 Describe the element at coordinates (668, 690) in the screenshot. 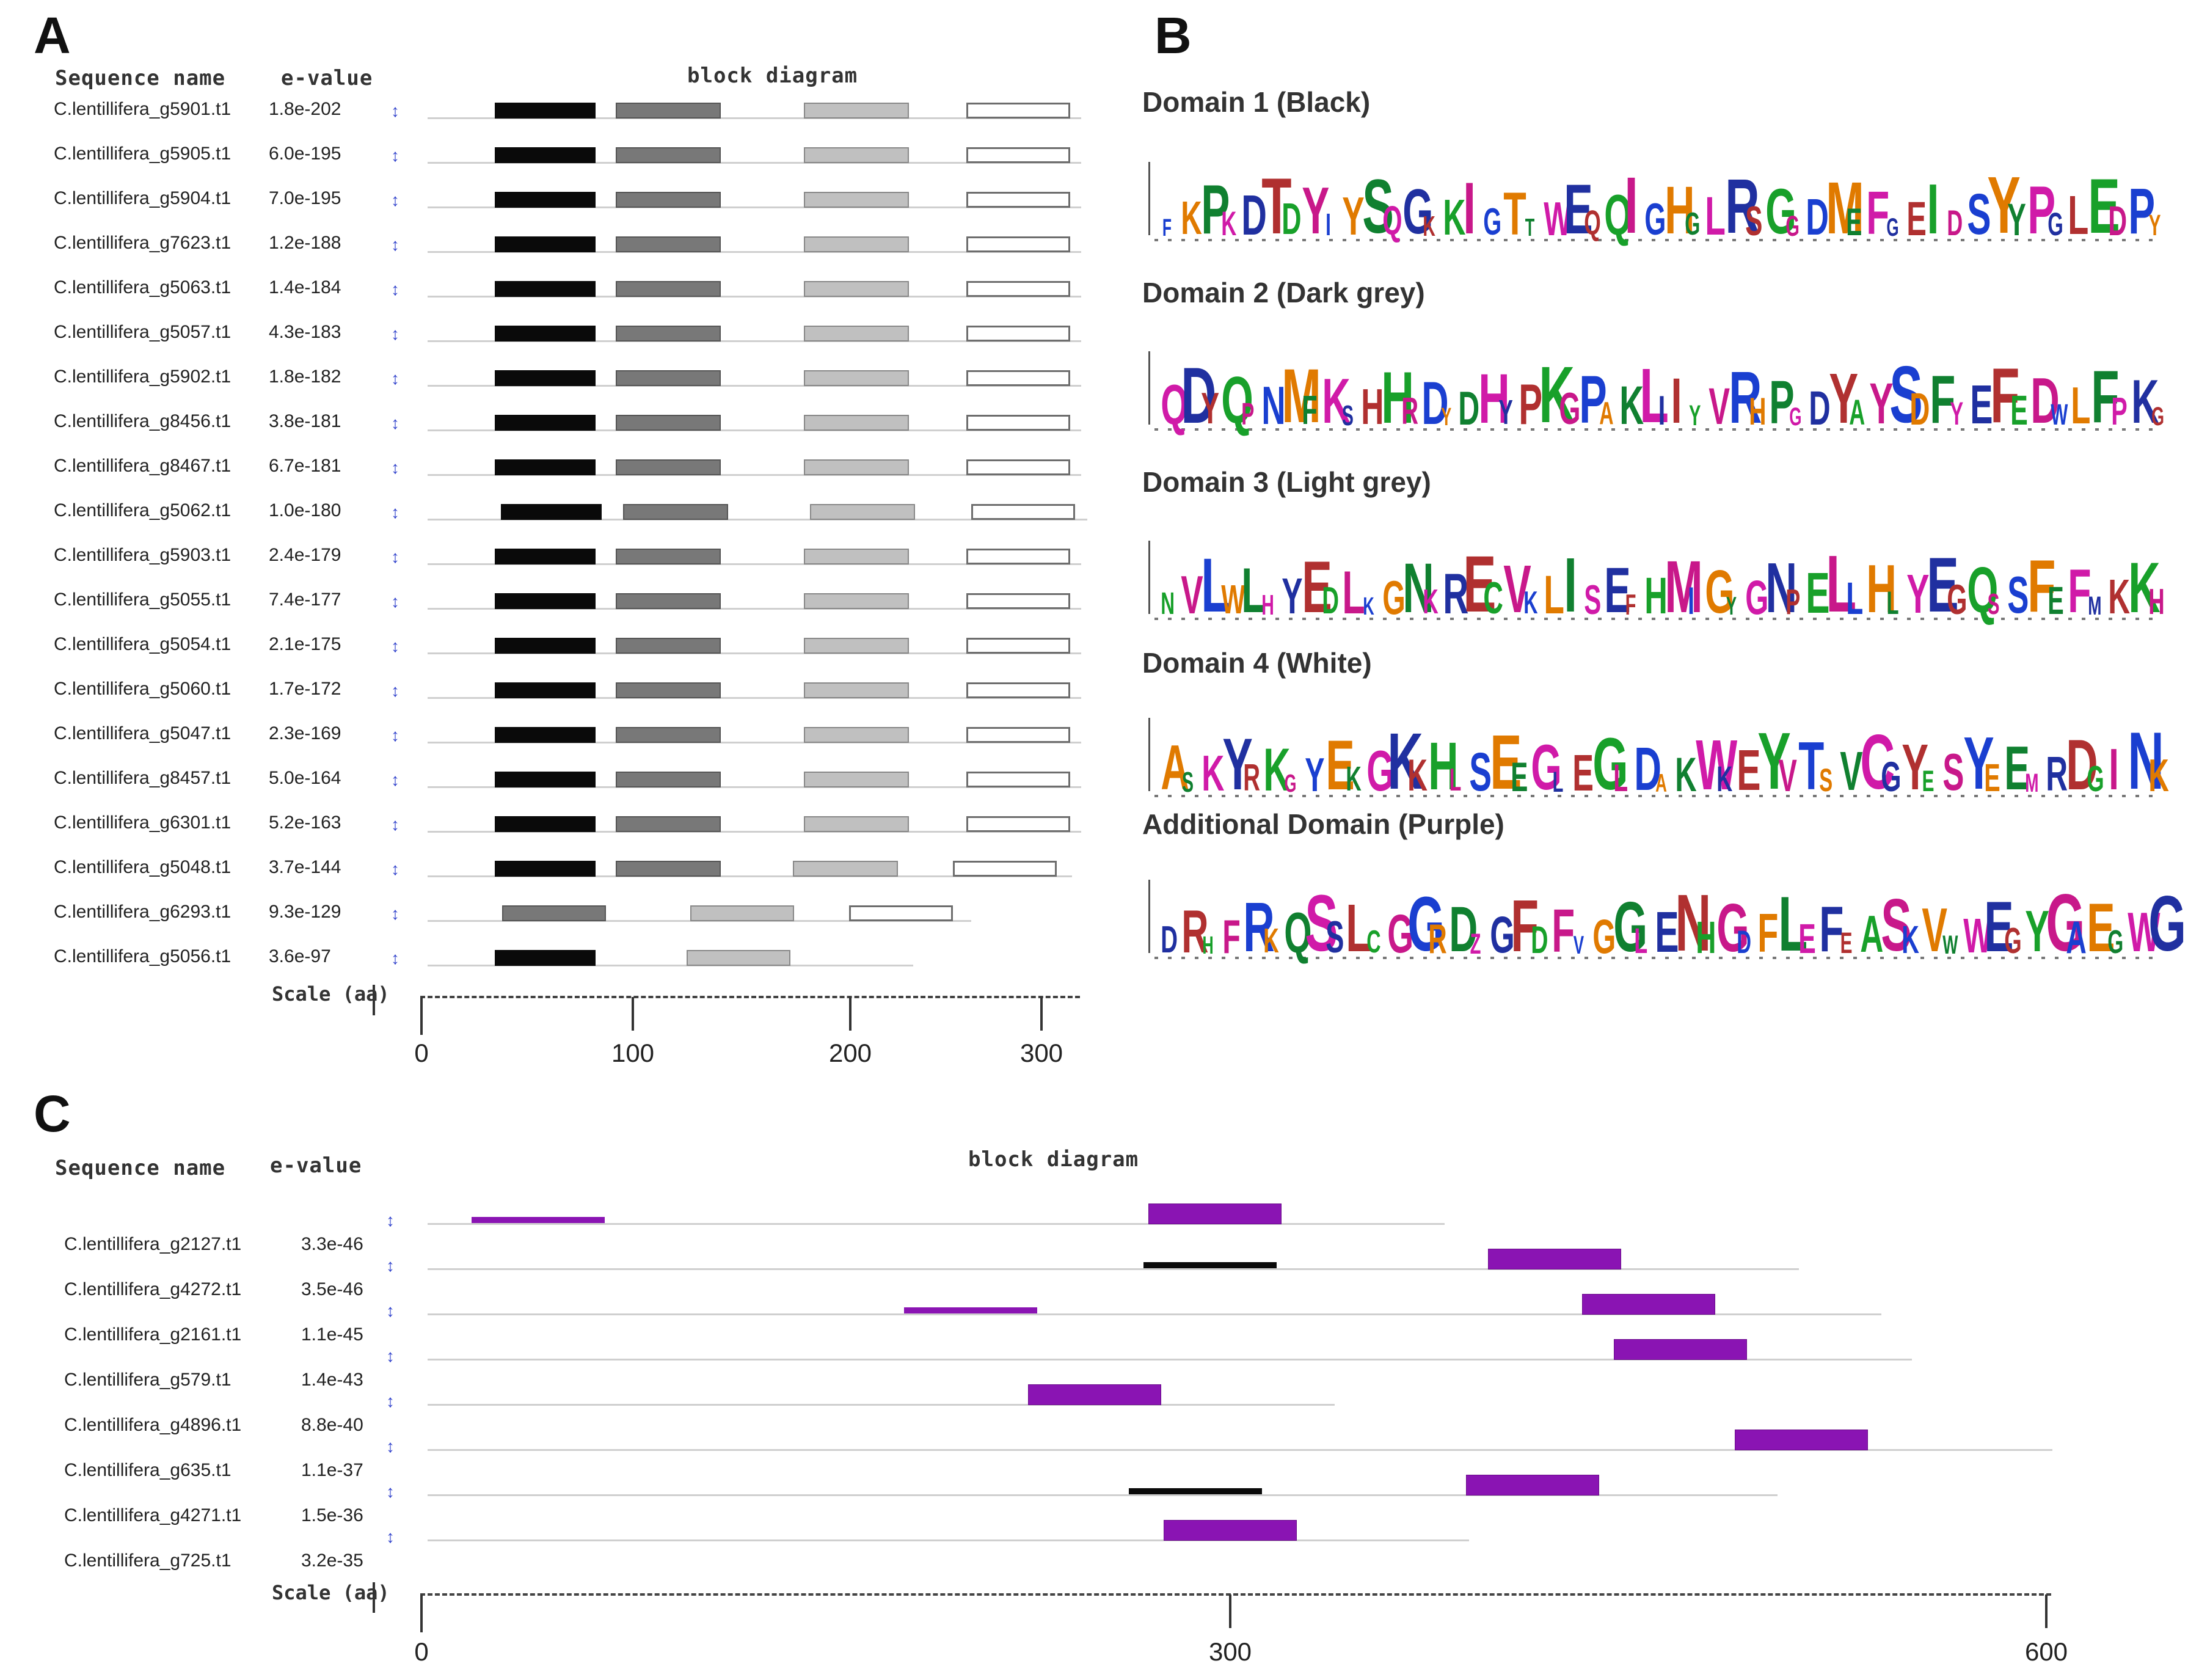

I see `panel-a-domain-block-dark` at that location.